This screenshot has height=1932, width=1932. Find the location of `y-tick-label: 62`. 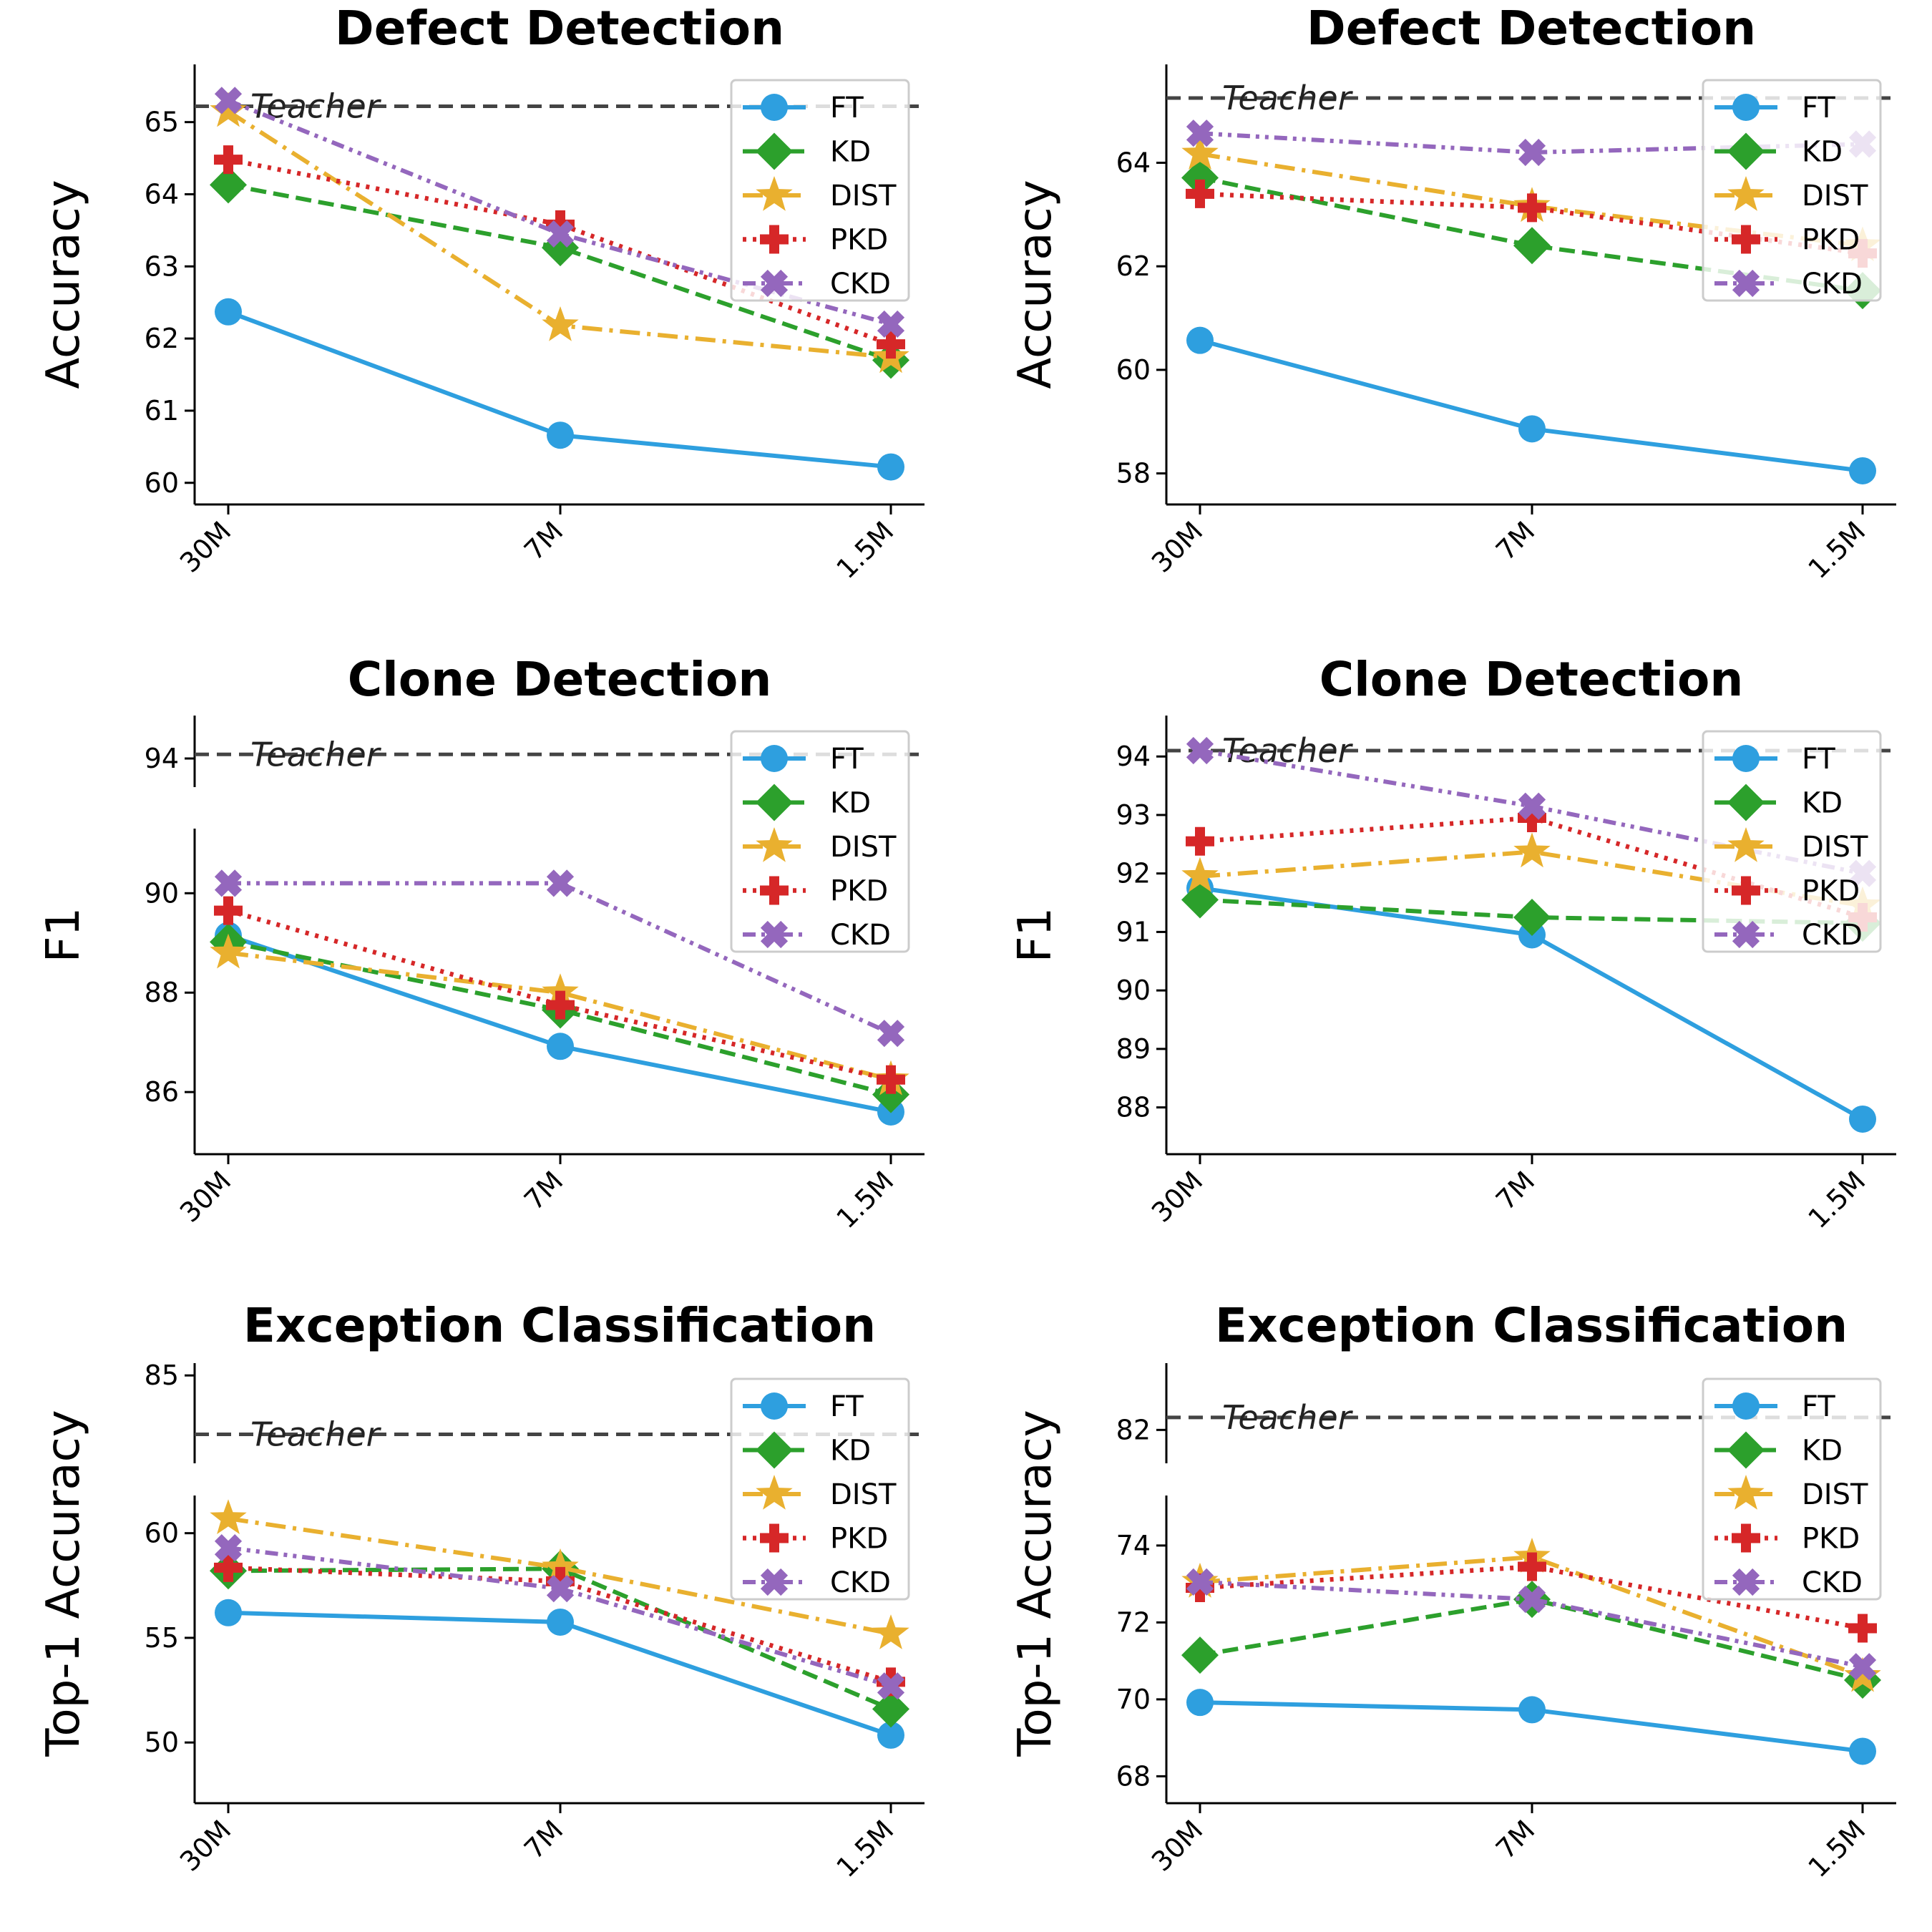

y-tick-label: 62 is located at coordinates (1133, 266).